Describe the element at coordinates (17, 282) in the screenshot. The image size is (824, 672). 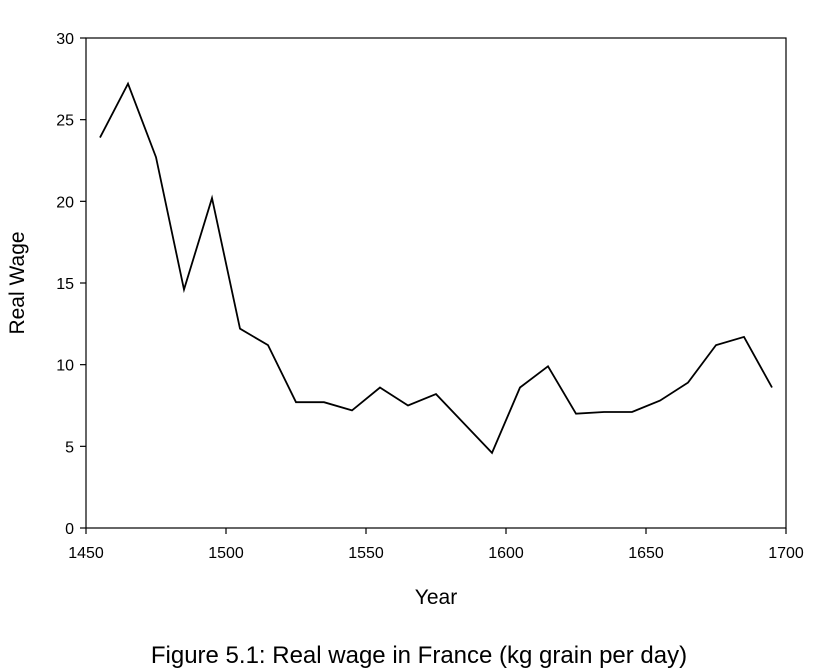
I see `y-axis-title: Real Wage` at that location.